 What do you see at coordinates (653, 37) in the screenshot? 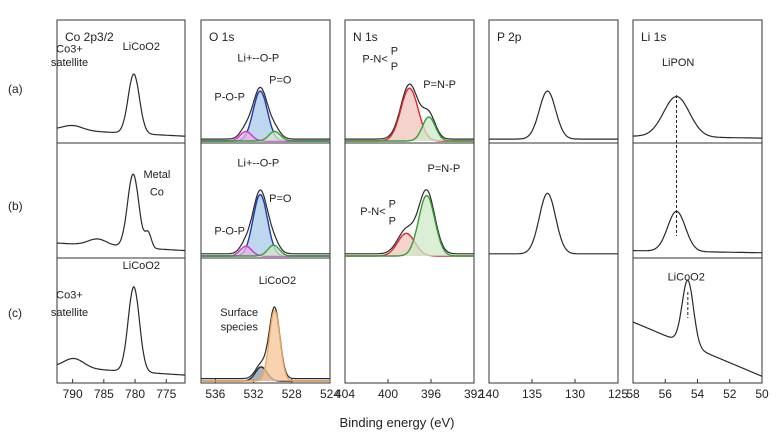
I see `panel-title: Li 1s` at bounding box center [653, 37].